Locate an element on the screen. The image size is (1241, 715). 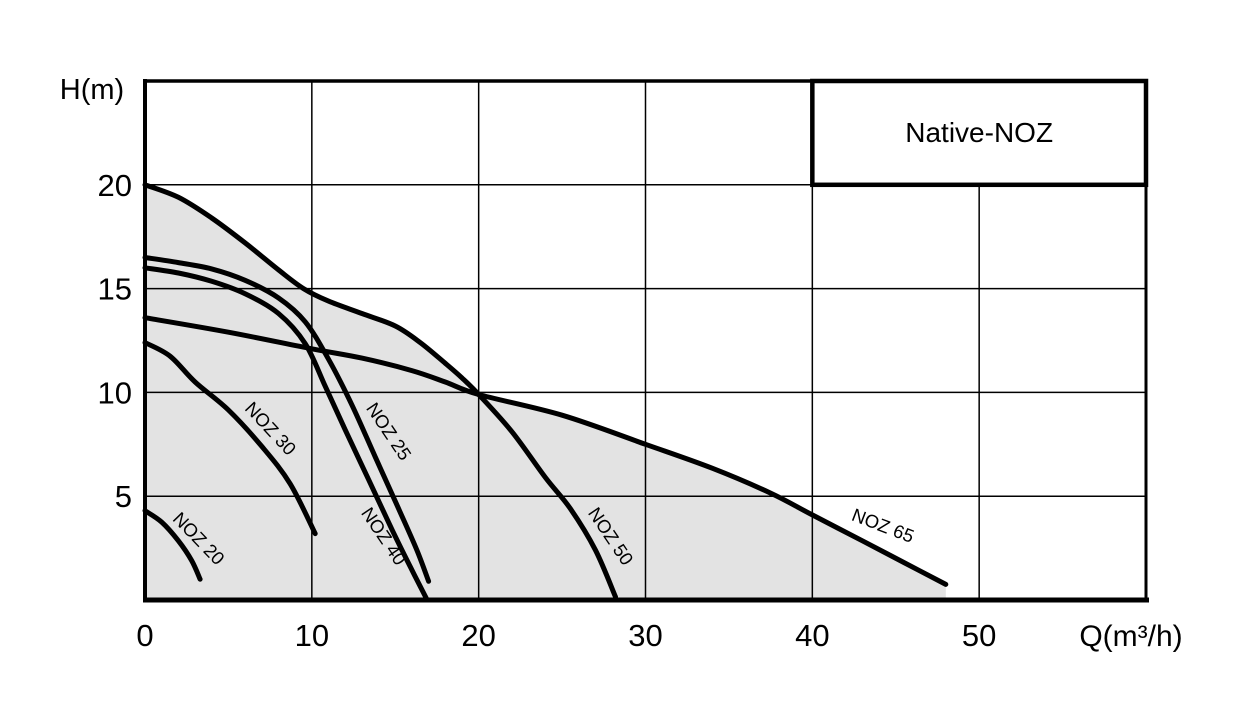
x-tick-label-50: 50 is located at coordinates (979, 635).